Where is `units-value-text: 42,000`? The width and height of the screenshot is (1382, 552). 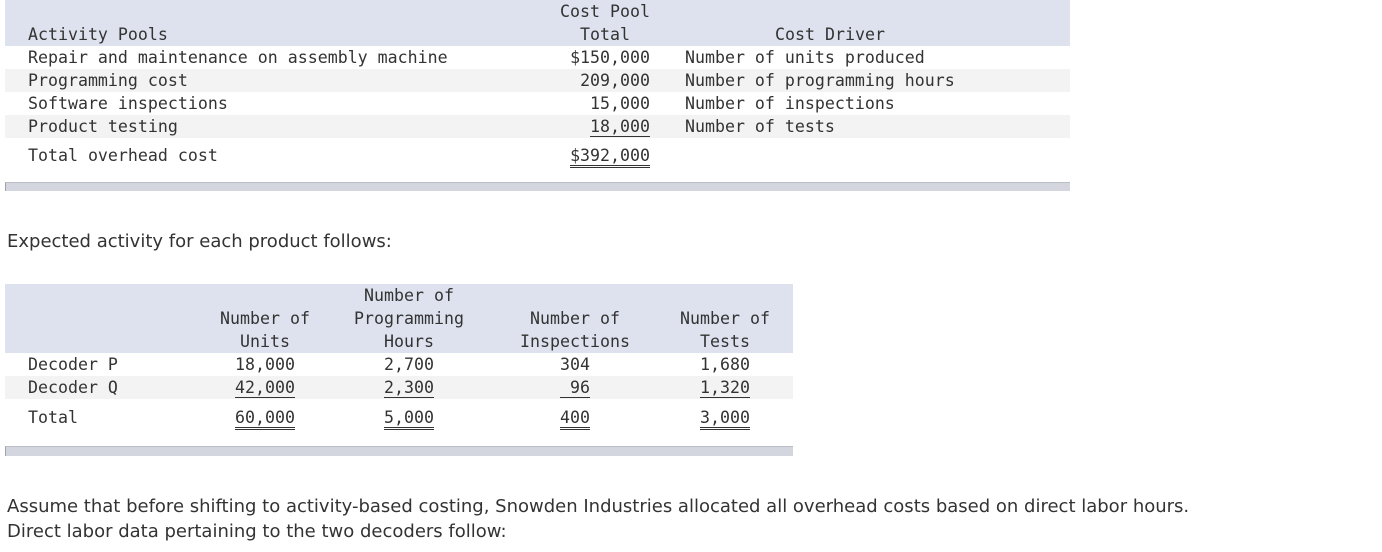 units-value-text: 42,000 is located at coordinates (265, 388).